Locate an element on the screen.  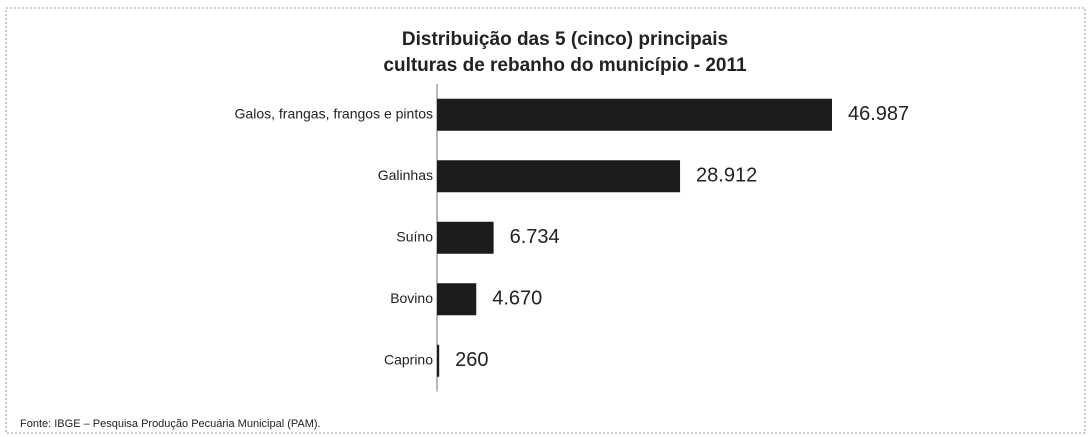
category-label: Caprino is located at coordinates (408, 359).